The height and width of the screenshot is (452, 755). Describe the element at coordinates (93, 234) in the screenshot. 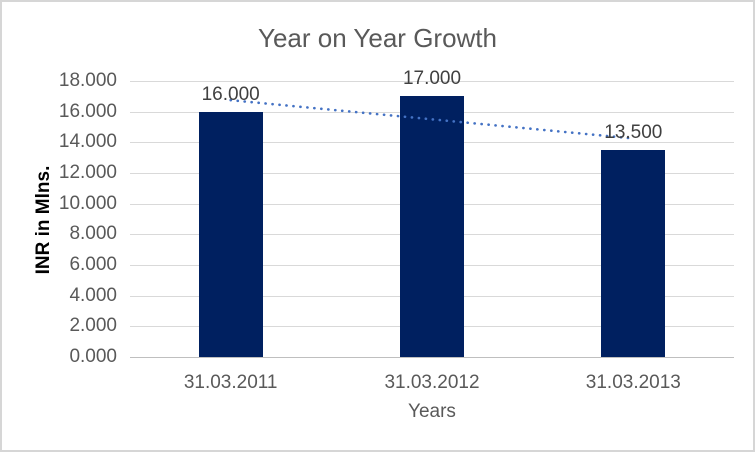

I see `y-axis-tick-label: 8.000` at that location.